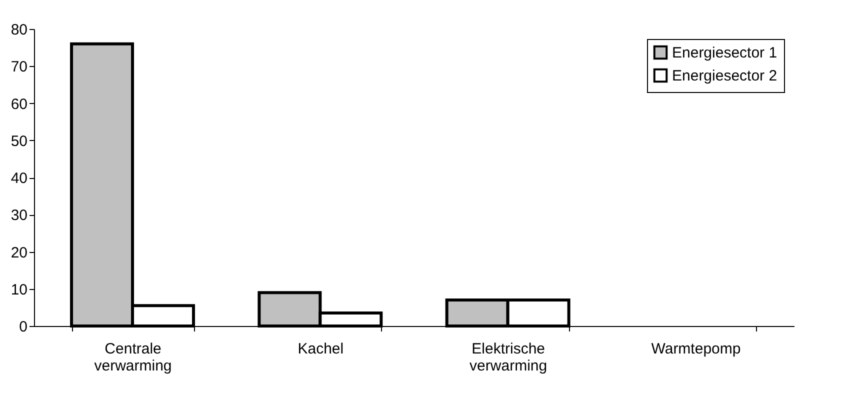 The width and height of the screenshot is (841, 414). Describe the element at coordinates (19, 30) in the screenshot. I see `y-tick-label: 80` at that location.